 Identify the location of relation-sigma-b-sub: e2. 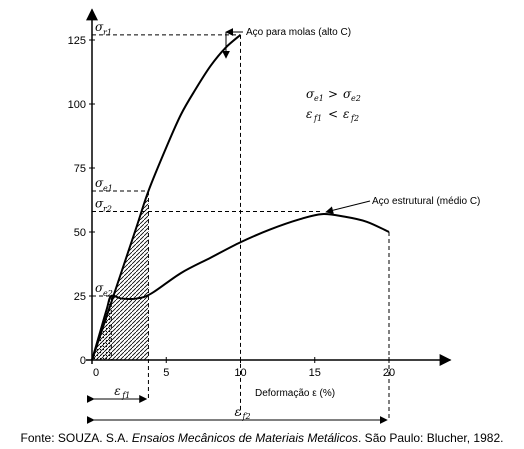
(356, 98).